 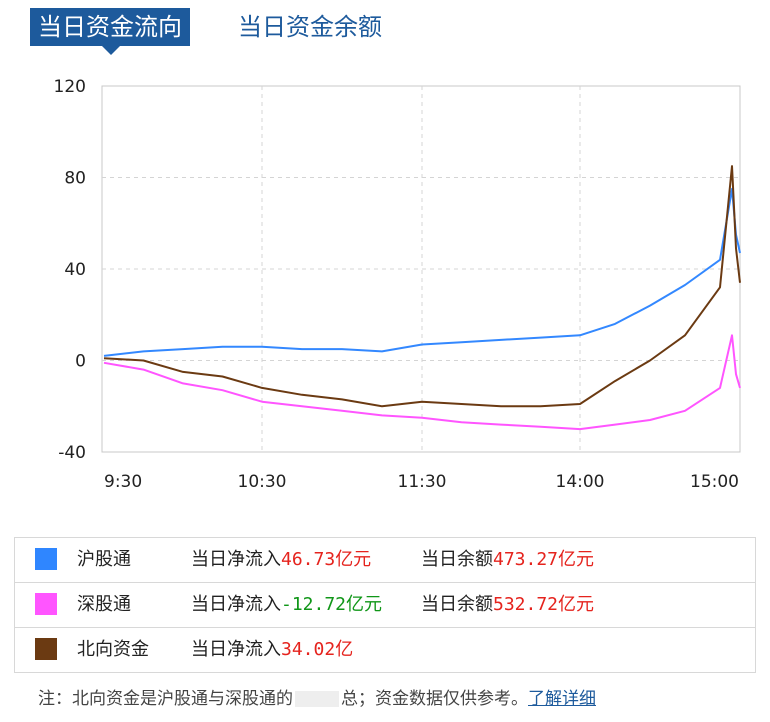 I want to click on legend-row-sz: 深股通 当日净流入-12.72亿元 当日余额532.72亿元, so click(x=385, y=605).